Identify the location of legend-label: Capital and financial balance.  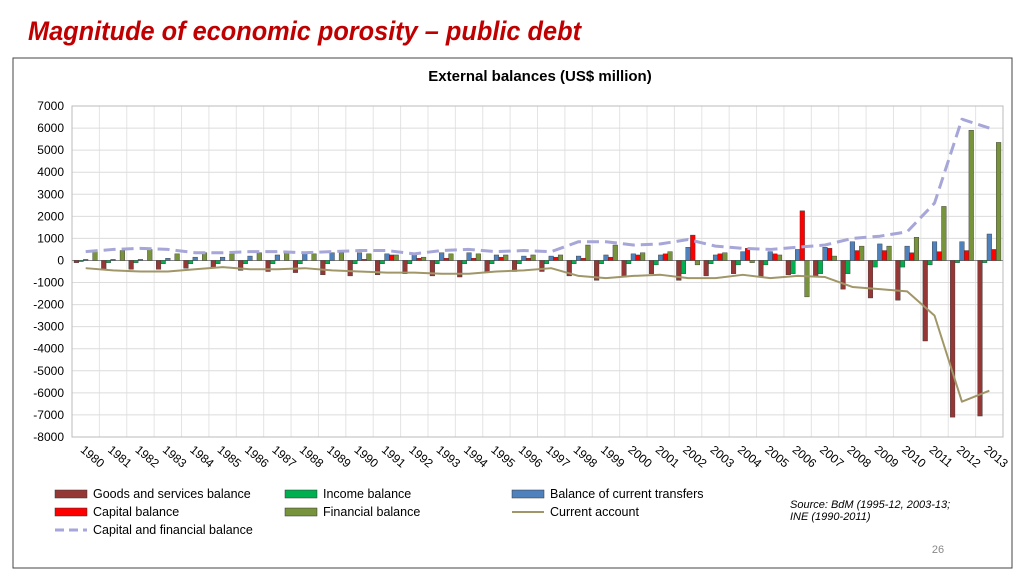
(173, 530).